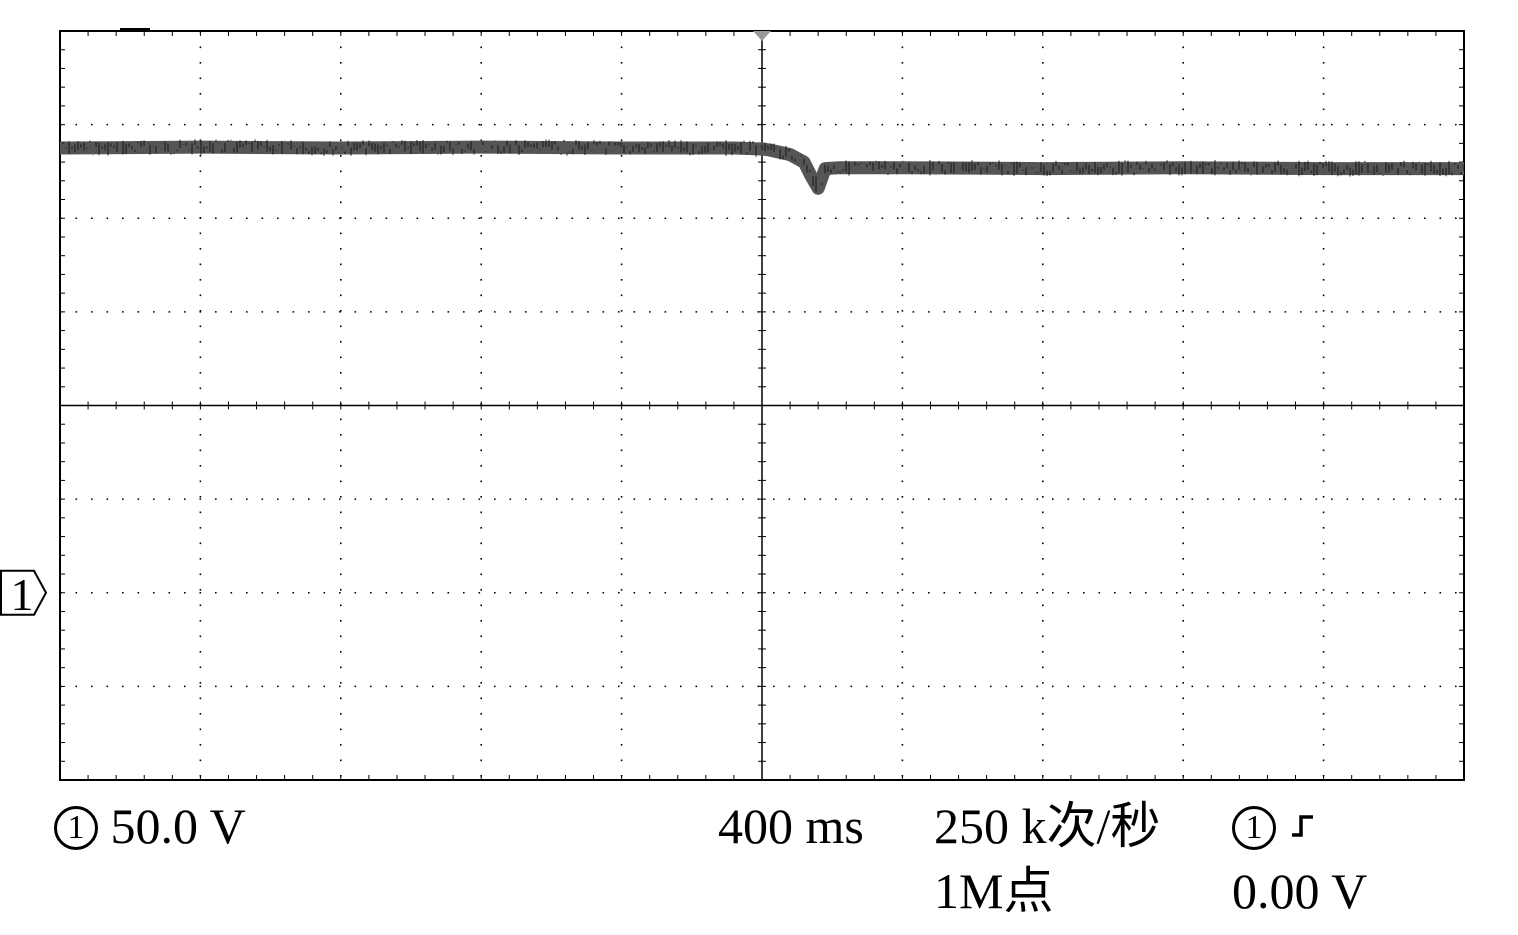 The width and height of the screenshot is (1518, 935). I want to click on rising-edge-icon, so click(1302, 825).